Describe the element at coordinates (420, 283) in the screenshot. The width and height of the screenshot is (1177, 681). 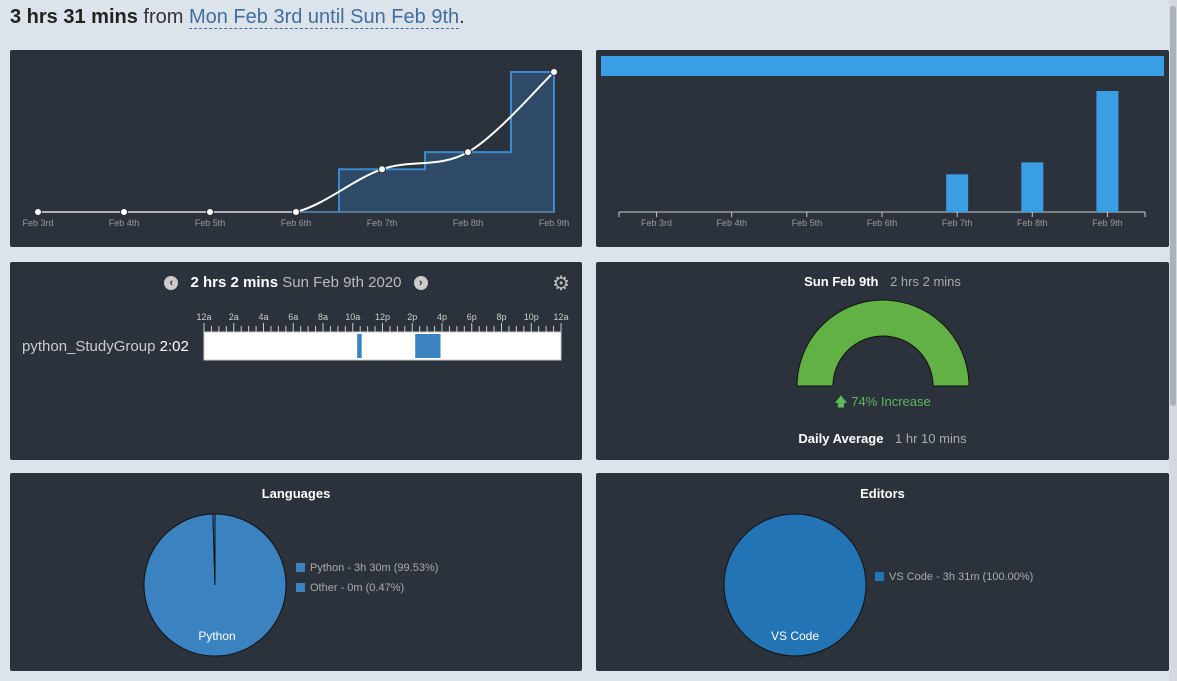
I see `next-day-button: ›` at that location.